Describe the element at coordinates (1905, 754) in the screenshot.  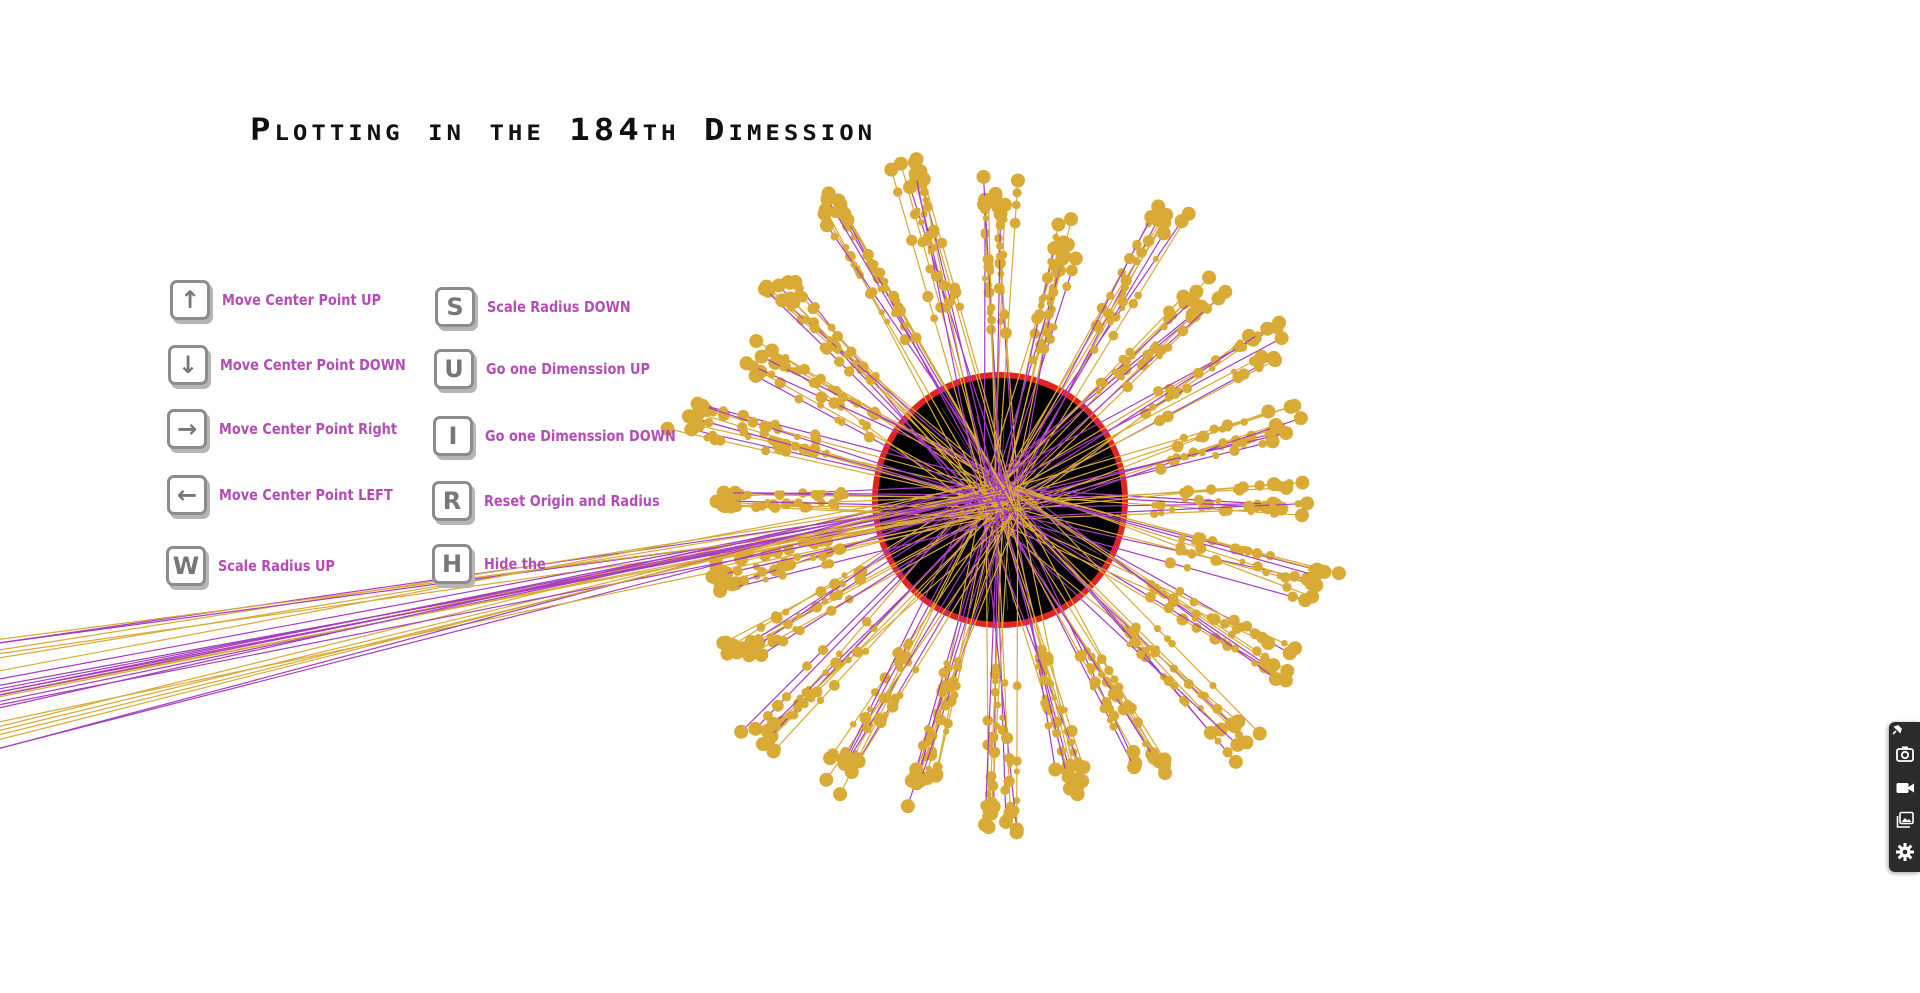
I see `screenshot-button` at that location.